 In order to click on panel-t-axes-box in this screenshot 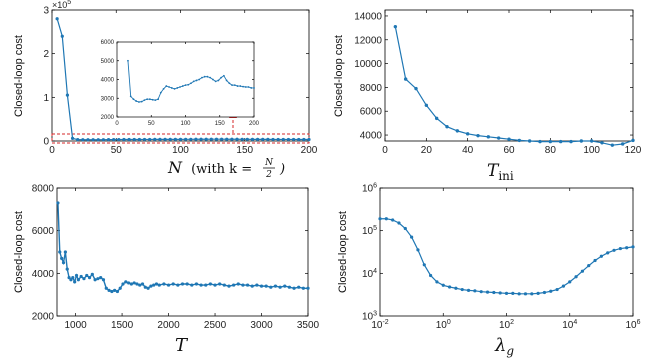, I will do `click(182, 252)`.